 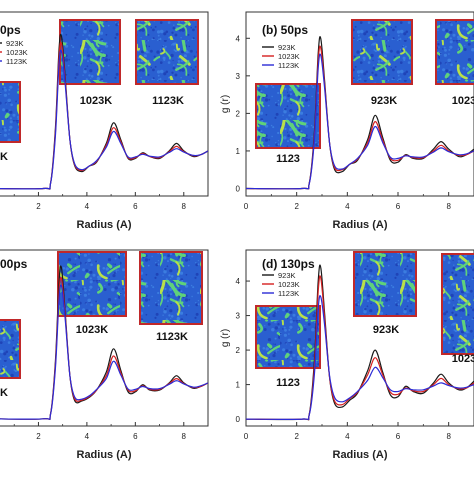 What do you see at coordinates (10, 30) in the screenshot?
I see `panel-title: 0ps` at bounding box center [10, 30].